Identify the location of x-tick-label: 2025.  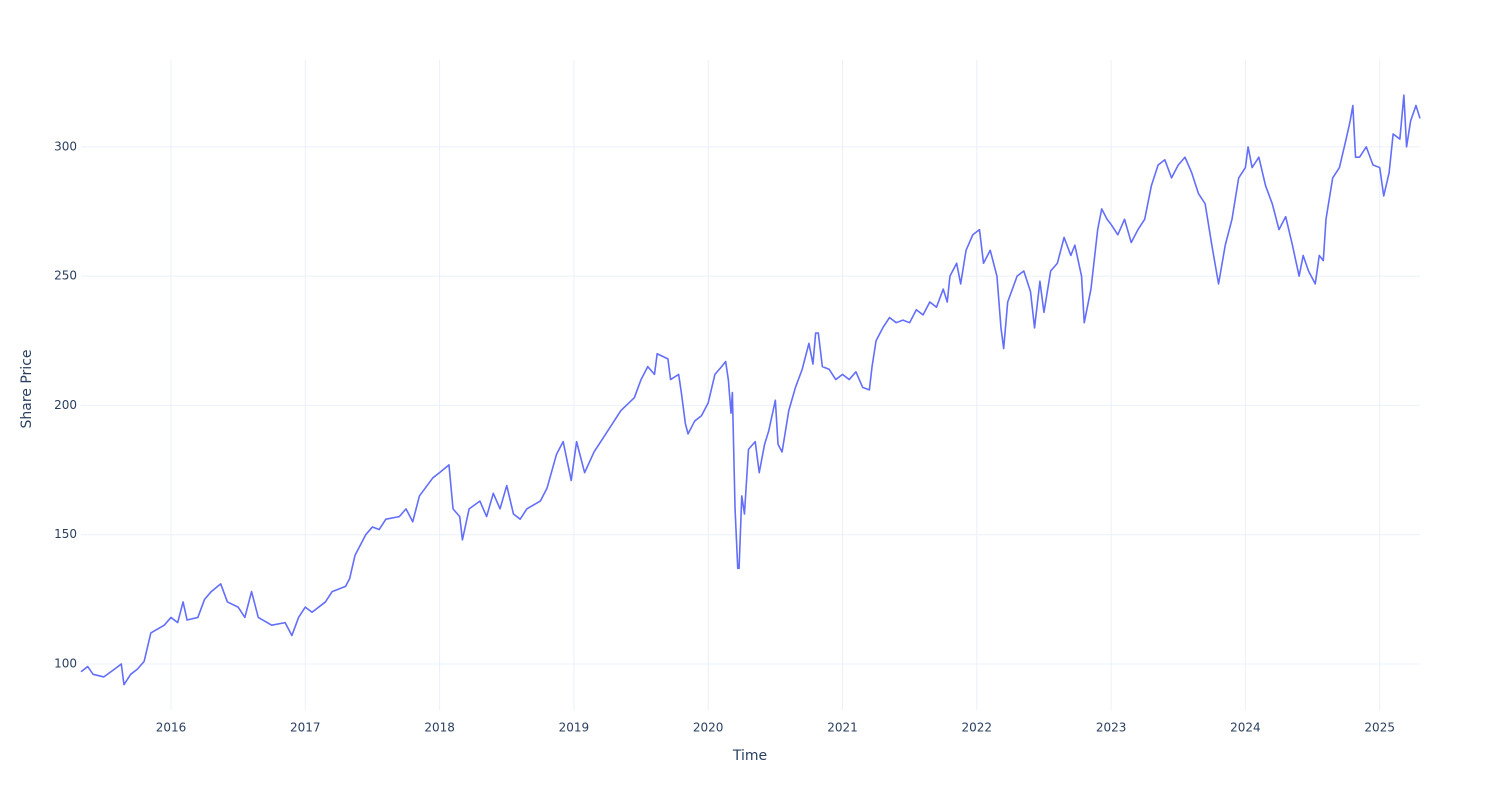
(1379, 728).